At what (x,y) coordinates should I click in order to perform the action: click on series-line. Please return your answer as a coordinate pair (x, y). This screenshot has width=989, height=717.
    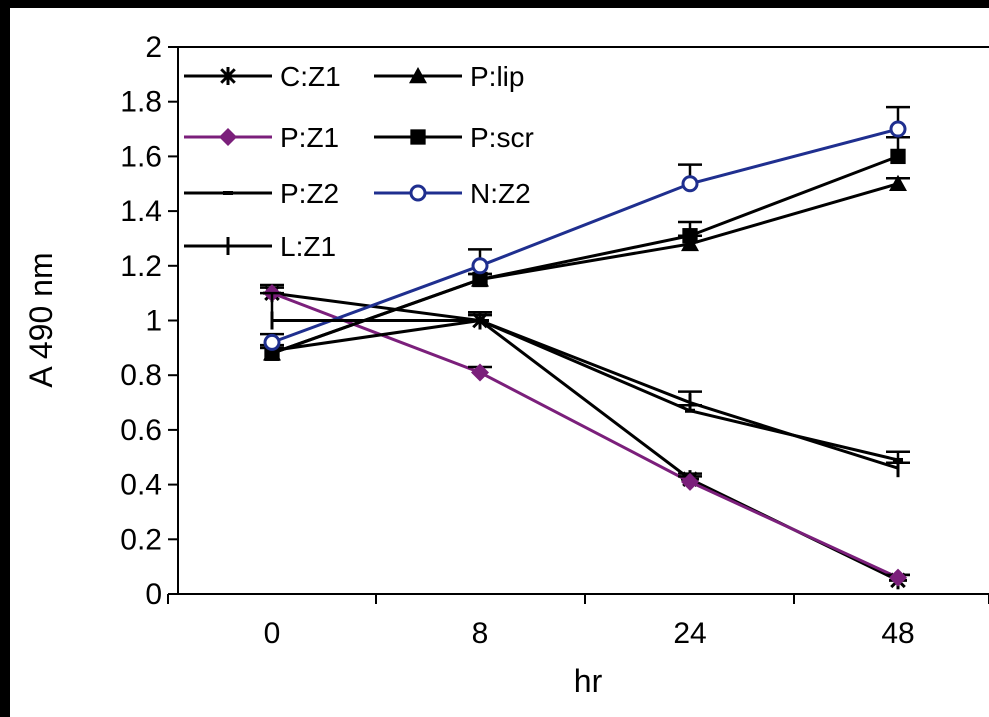
    Looking at the image, I should click on (585, 394).